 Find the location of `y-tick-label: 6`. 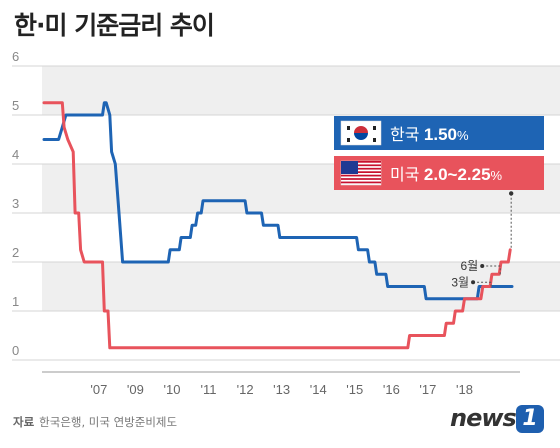

y-tick-label: 6 is located at coordinates (15, 56).